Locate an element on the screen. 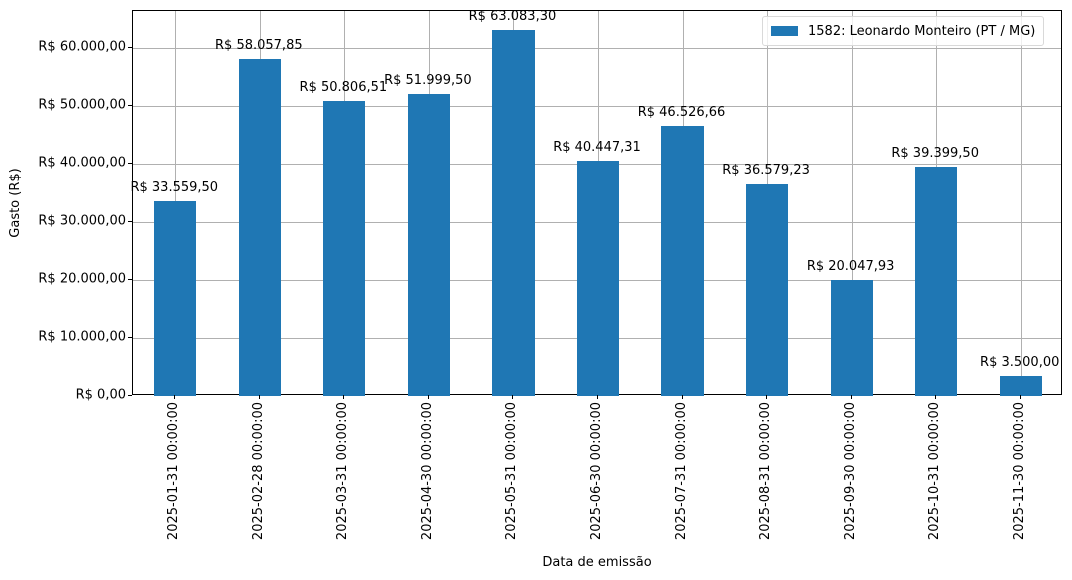  x-tick-label: 2025-02-28 00:00:00 is located at coordinates (258, 471).